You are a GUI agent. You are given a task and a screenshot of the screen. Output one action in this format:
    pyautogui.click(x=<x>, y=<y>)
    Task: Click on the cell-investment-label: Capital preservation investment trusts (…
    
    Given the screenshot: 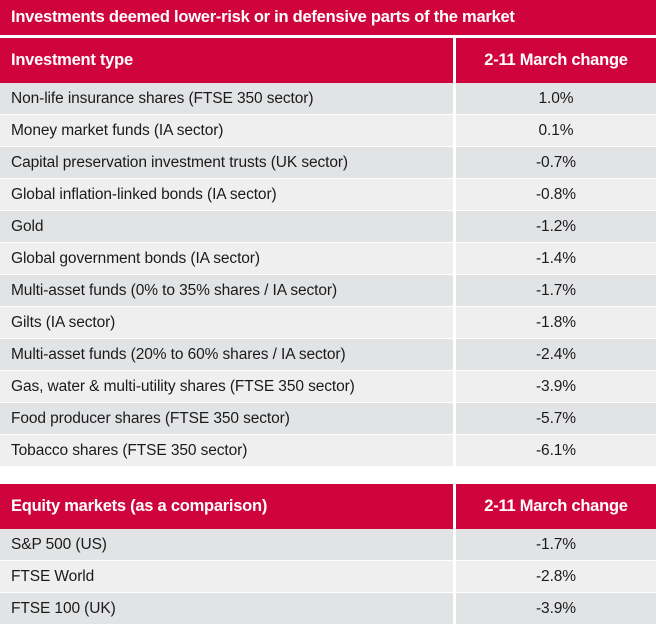 What is the action you would take?
    pyautogui.click(x=226, y=162)
    